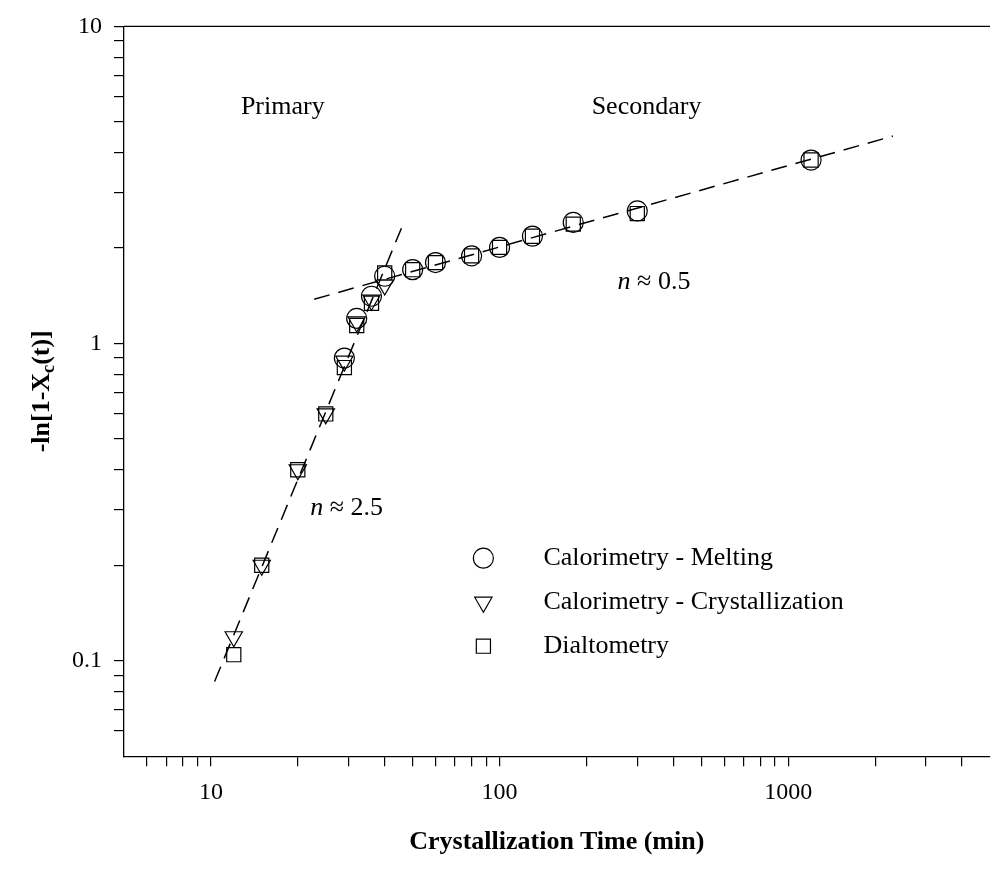 This screenshot has height=869, width=1005. Describe the element at coordinates (87, 659) in the screenshot. I see `y-tick-label: 0.1` at that location.